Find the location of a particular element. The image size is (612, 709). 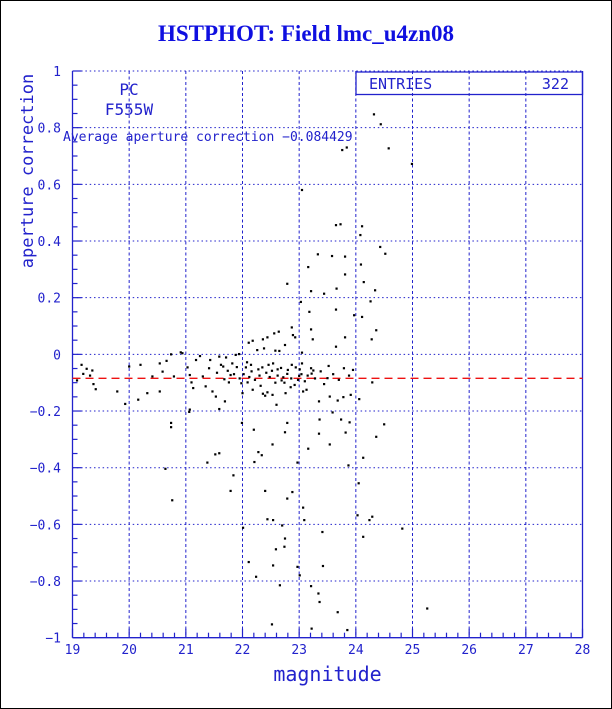

x-tick-label: 28 is located at coordinates (583, 650).